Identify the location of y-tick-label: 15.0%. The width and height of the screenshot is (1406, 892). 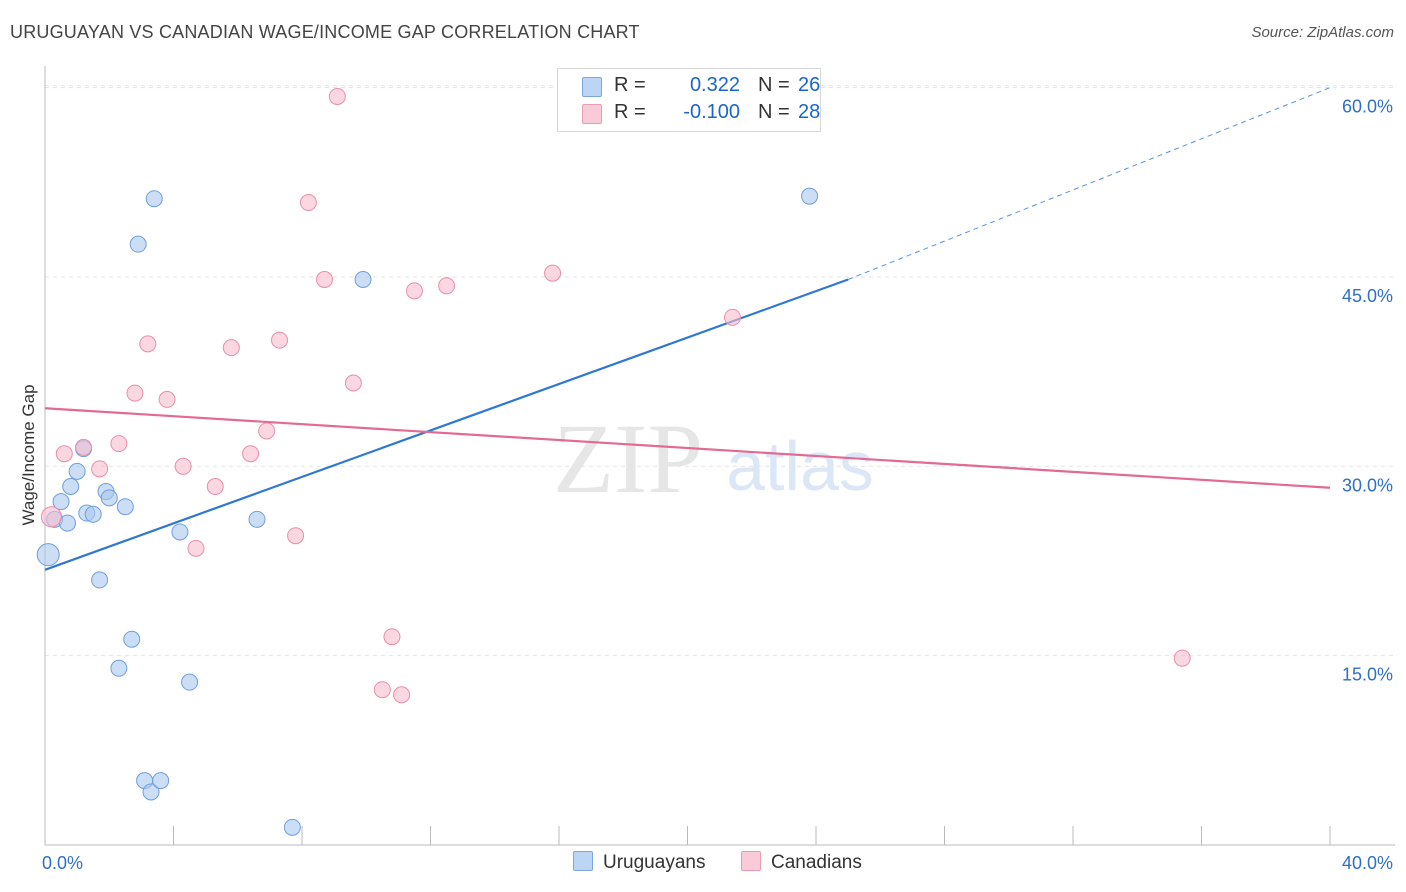
(1367, 675).